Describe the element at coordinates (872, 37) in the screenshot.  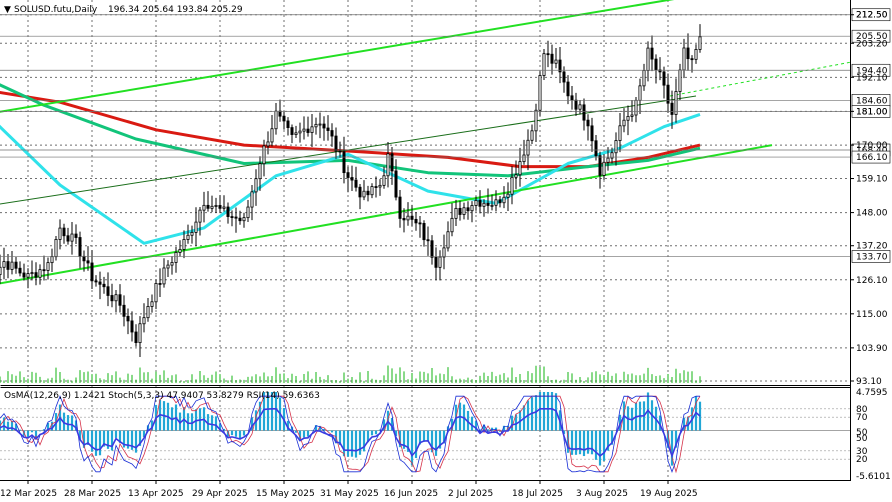
I see `price-level-label: 205.50` at that location.